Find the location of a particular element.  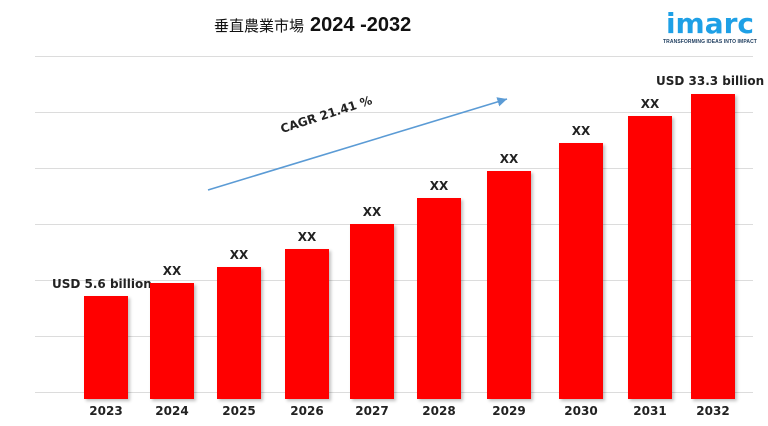

x-axis-label-2028: 2028 is located at coordinates (439, 411).